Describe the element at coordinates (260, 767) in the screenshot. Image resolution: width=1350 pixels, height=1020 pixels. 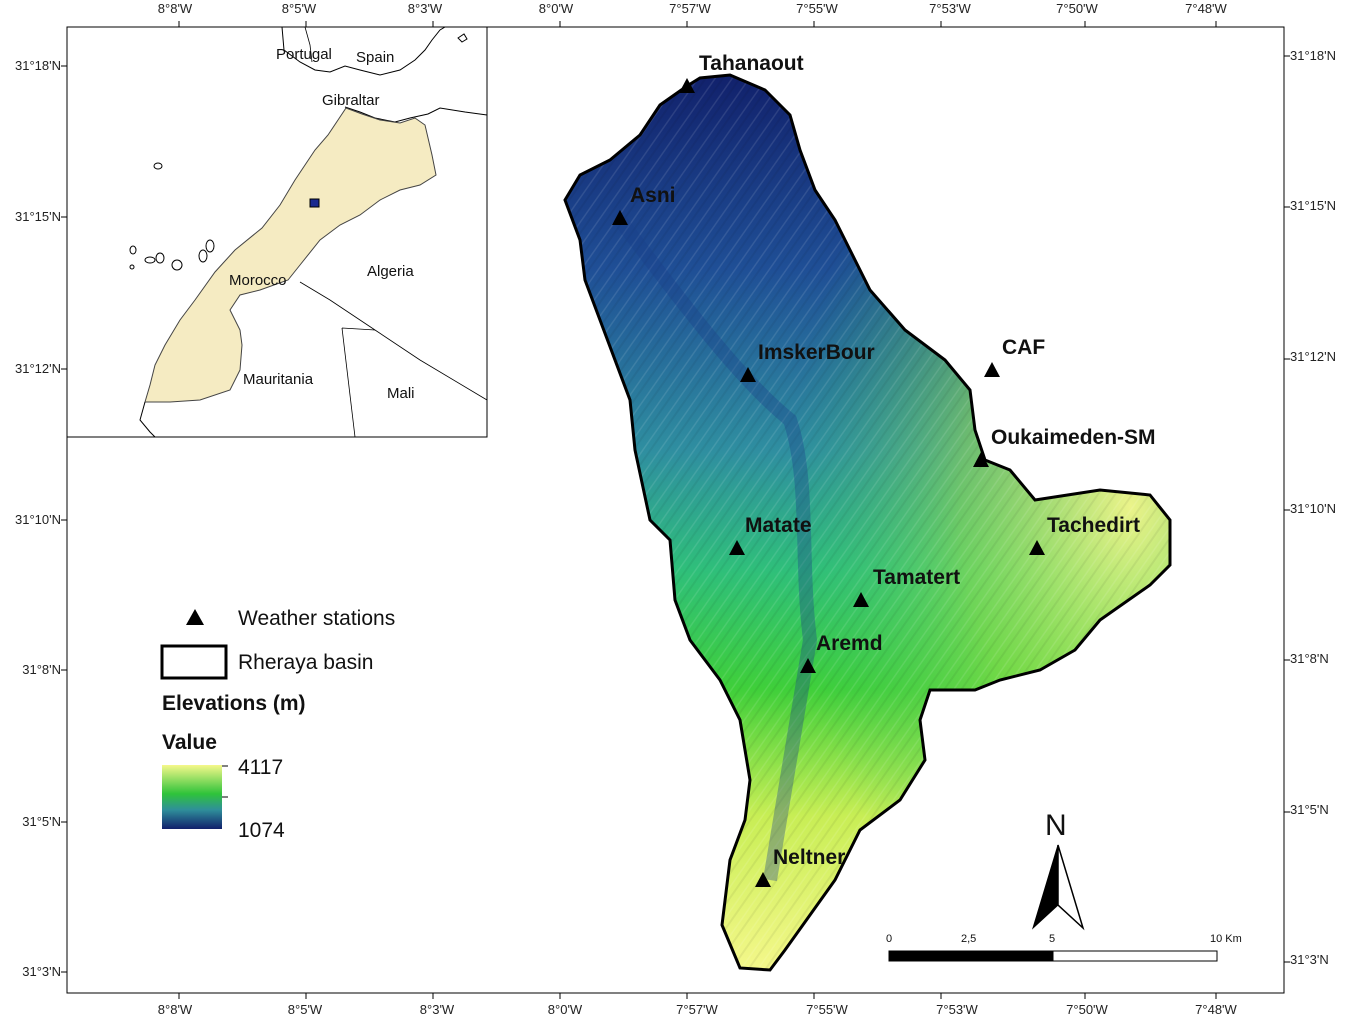
I see `legend-max-value: 4117` at that location.